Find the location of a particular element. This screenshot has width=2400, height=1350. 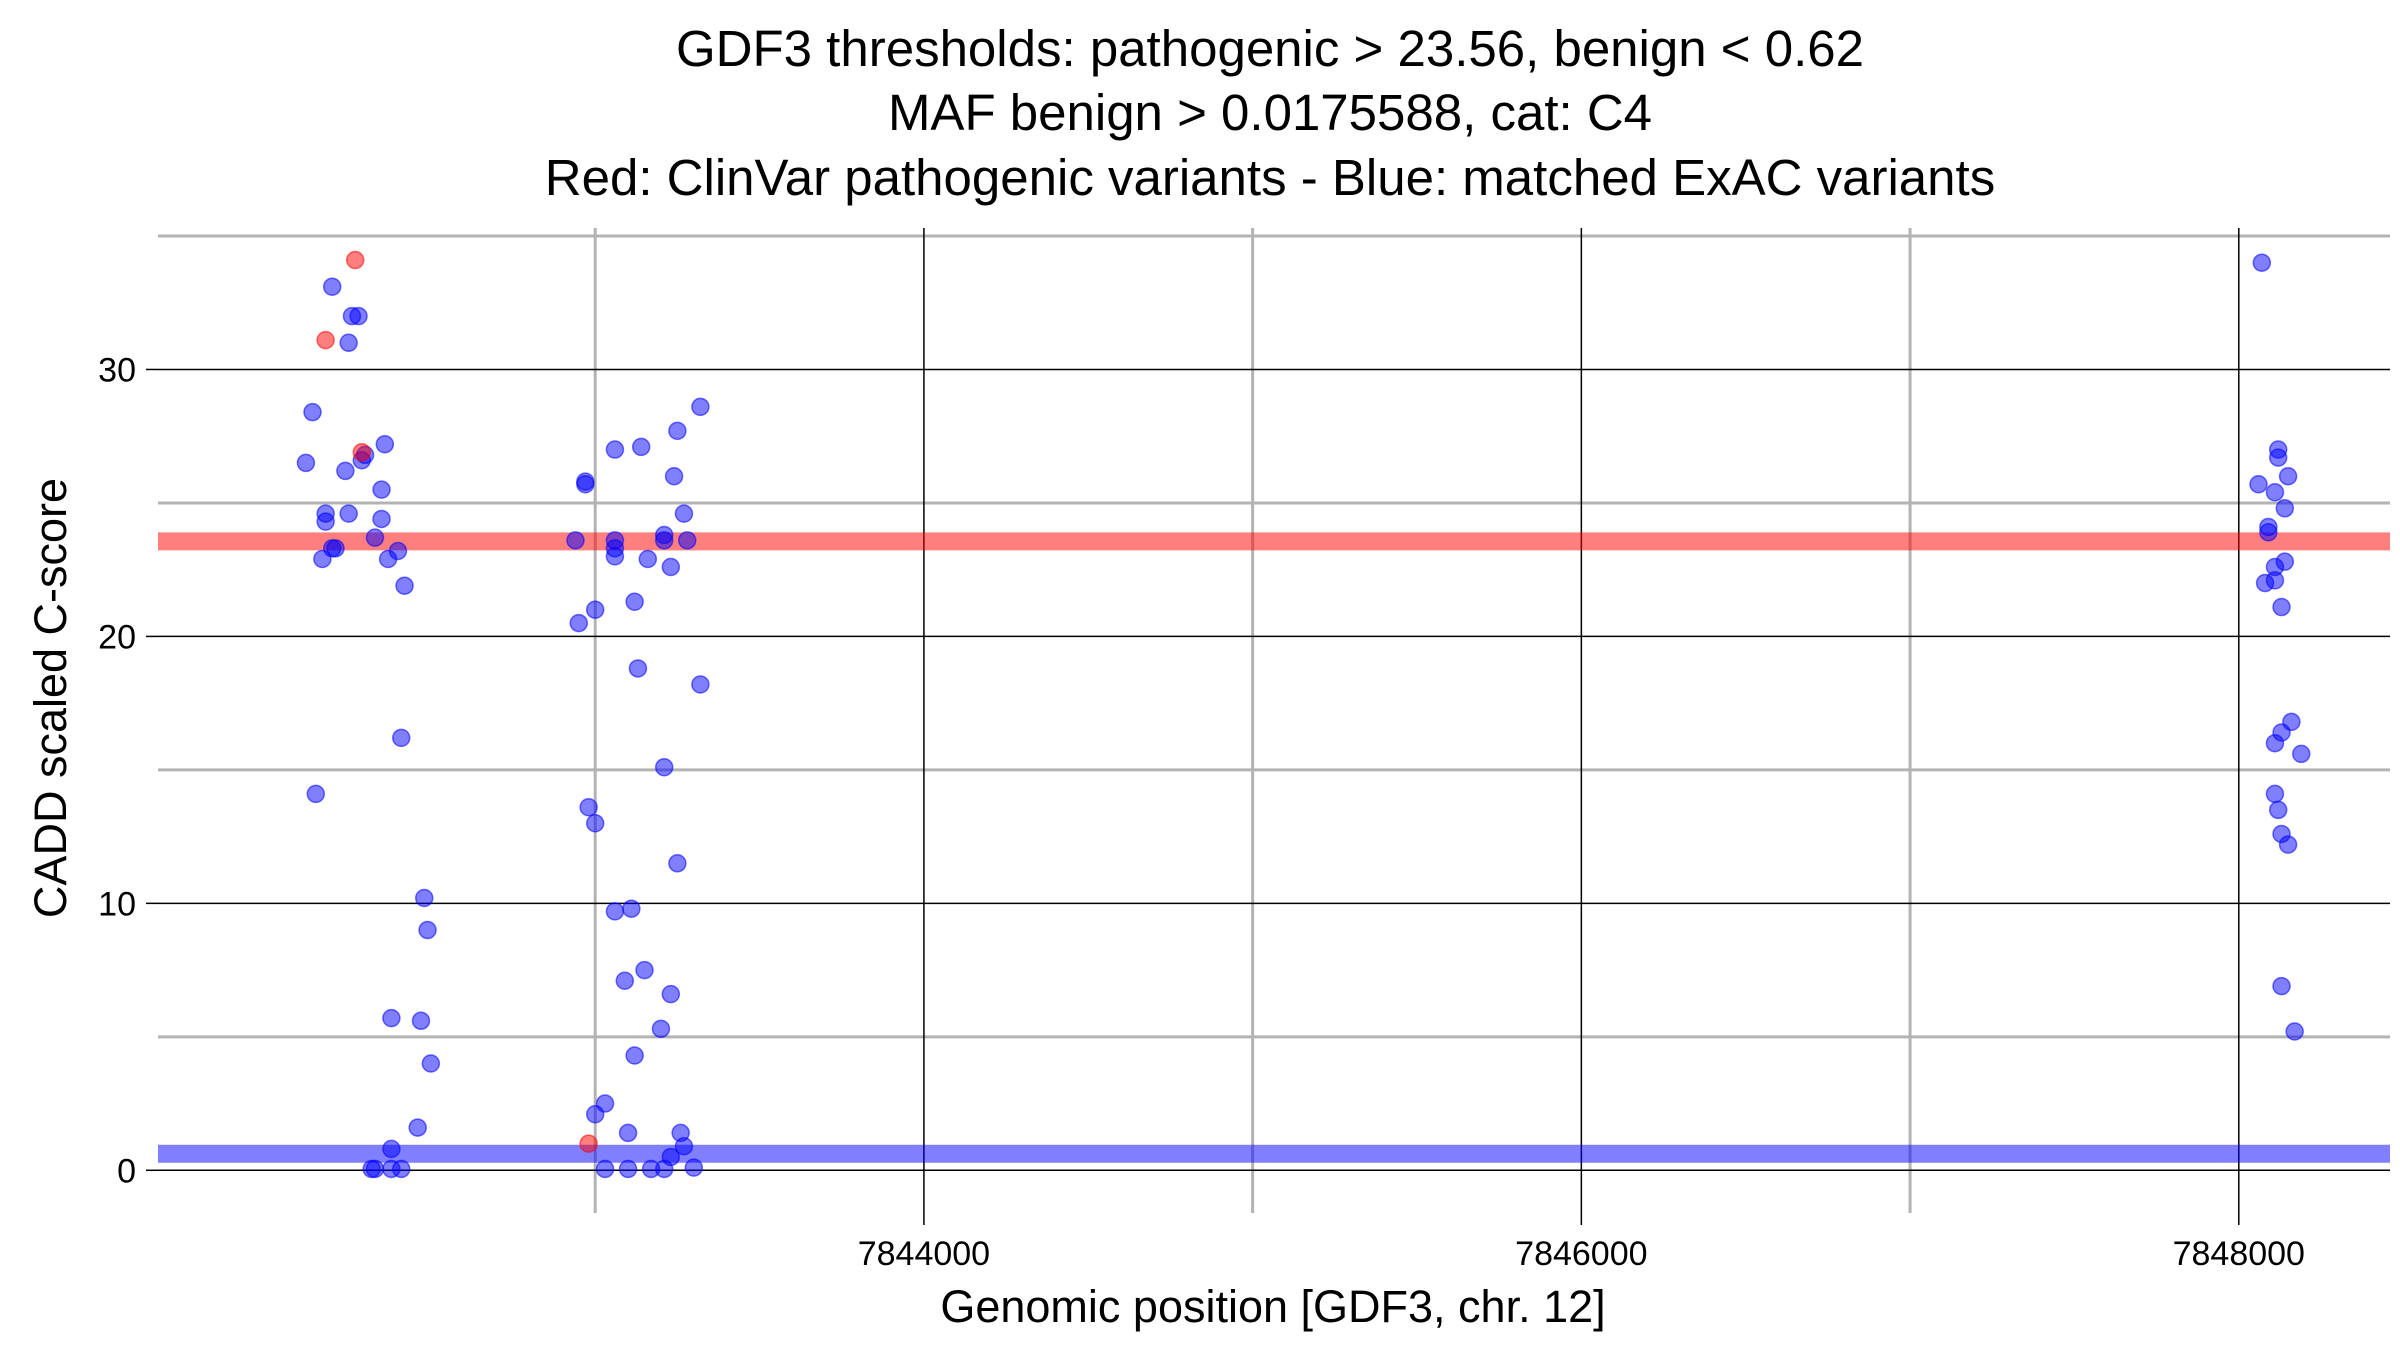

y-tick-label: 20 is located at coordinates (117, 637).